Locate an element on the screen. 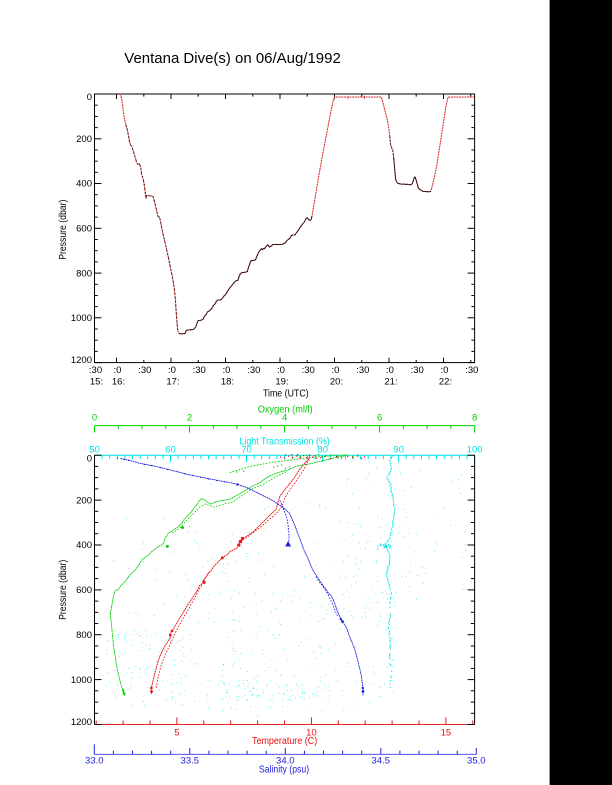 This screenshot has width=612, height=785. svg-text: 19: is located at coordinates (281, 381).